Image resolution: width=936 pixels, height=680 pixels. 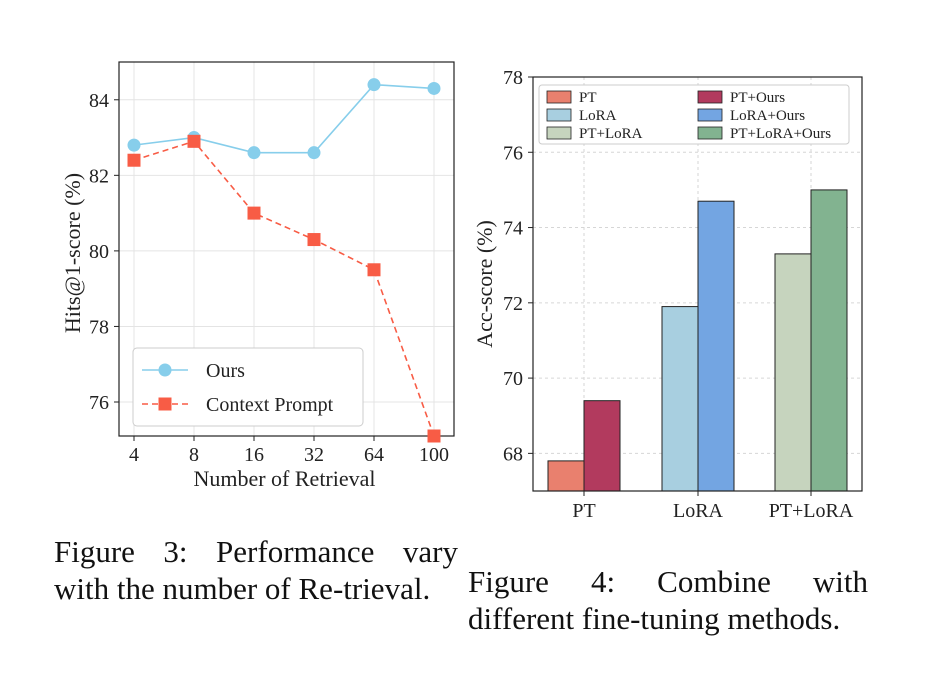 What do you see at coordinates (270, 405) in the screenshot?
I see `legend-label: Context Prompt` at bounding box center [270, 405].